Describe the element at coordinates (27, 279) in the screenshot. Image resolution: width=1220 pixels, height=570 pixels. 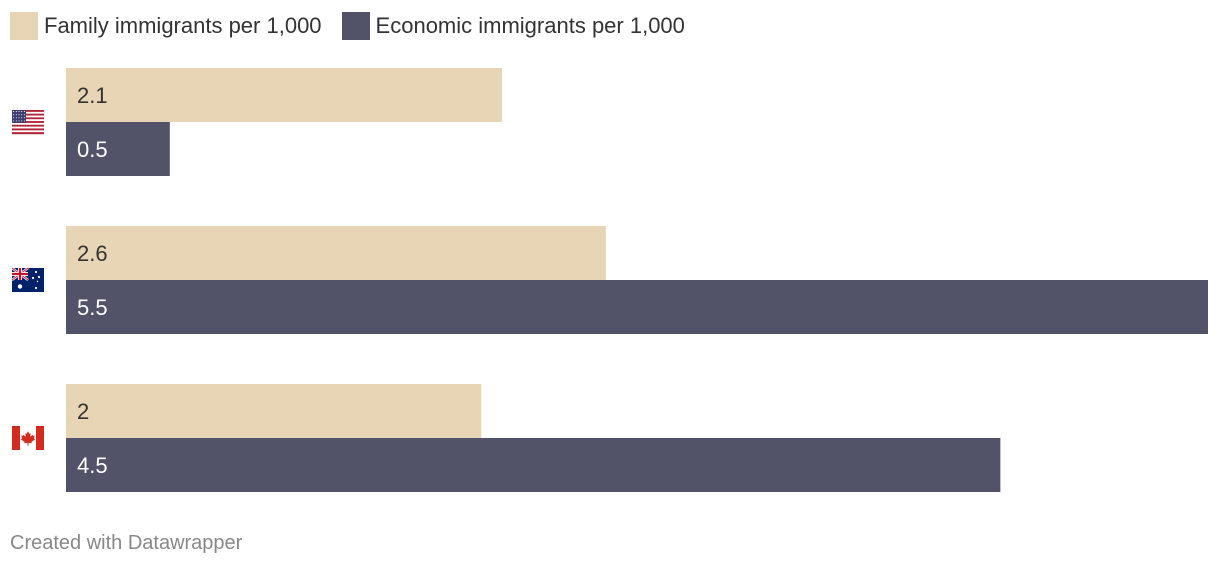
I see `australia-flag-icon: Australia` at that location.